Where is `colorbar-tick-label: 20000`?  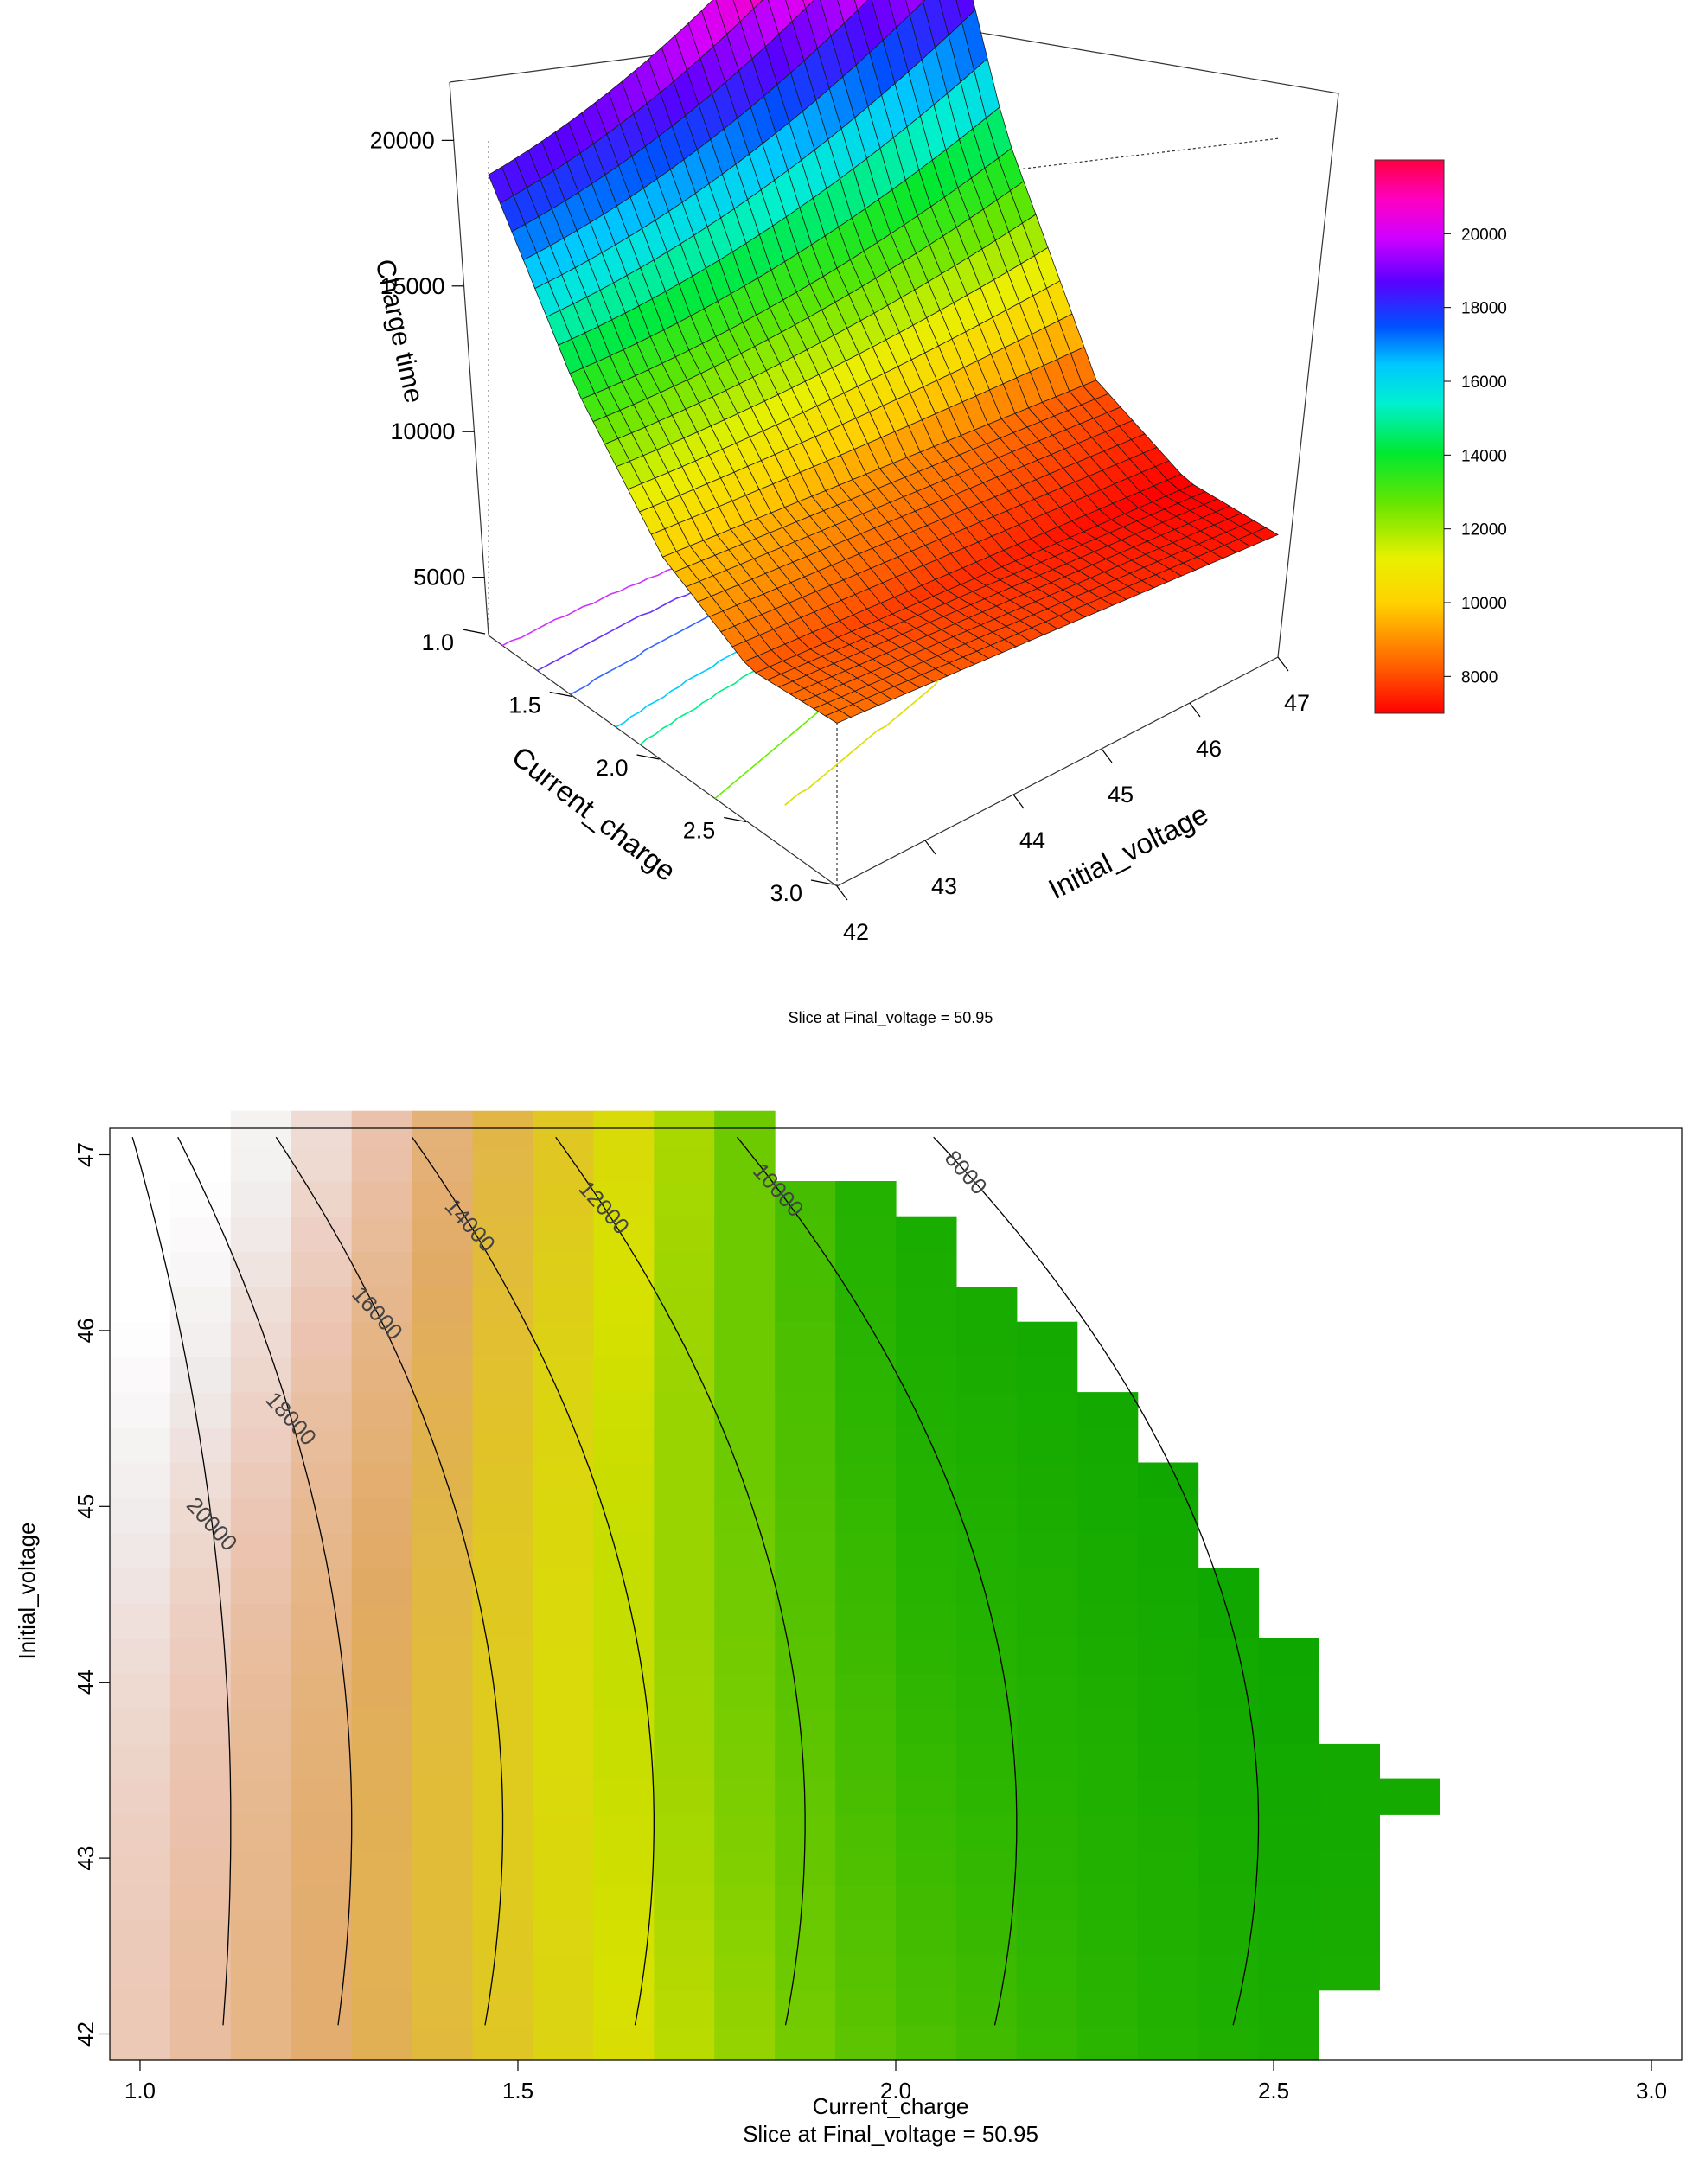
colorbar-tick-label: 20000 is located at coordinates (1484, 235).